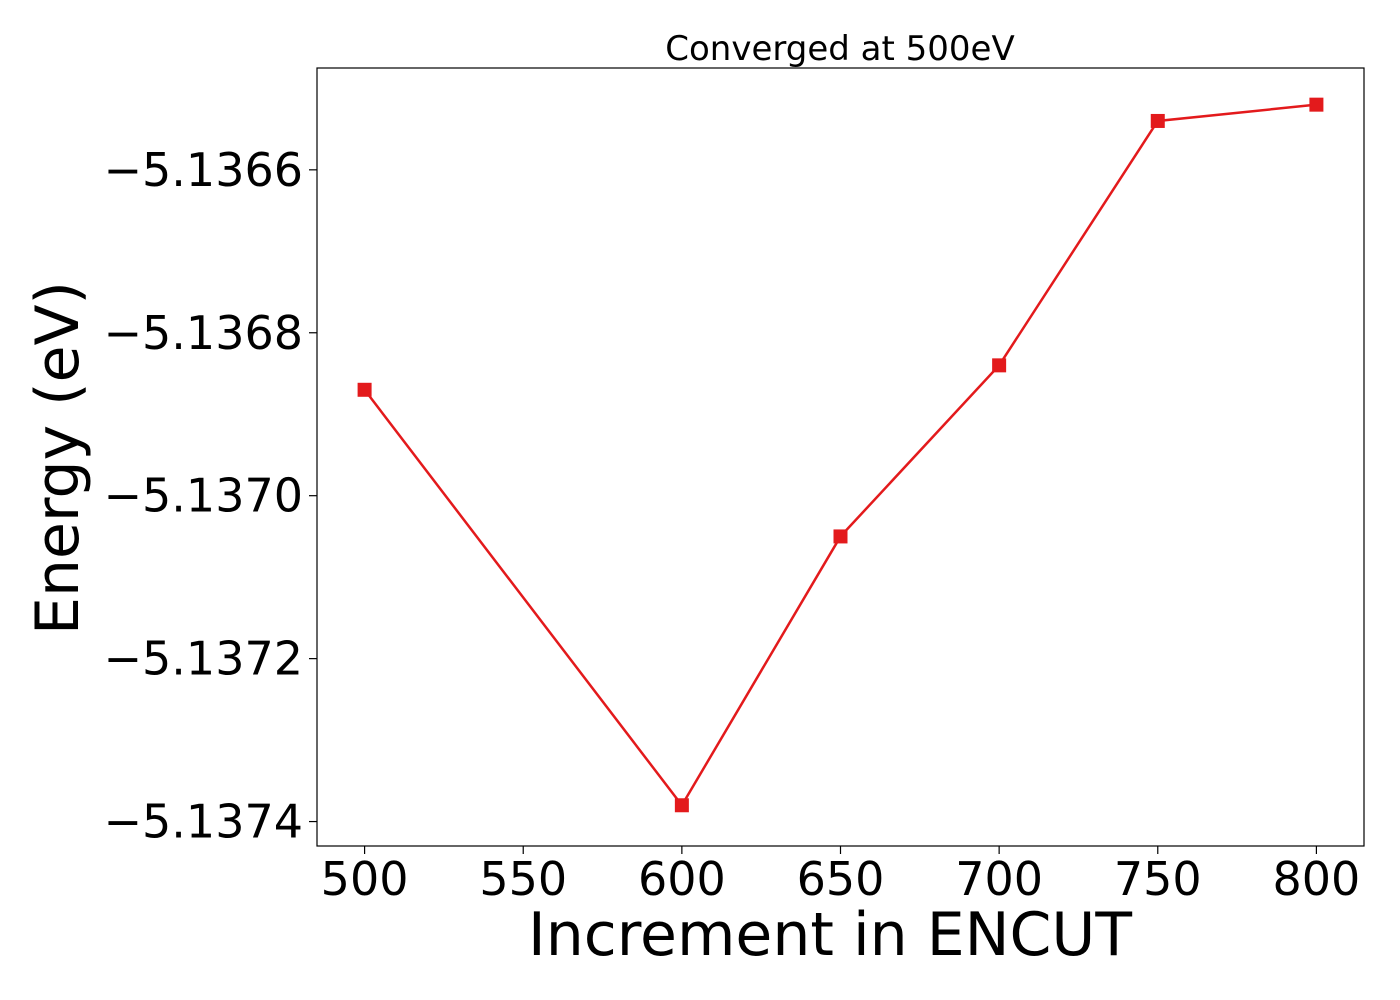  Describe the element at coordinates (523, 879) in the screenshot. I see `x-tick-label: 550` at that location.